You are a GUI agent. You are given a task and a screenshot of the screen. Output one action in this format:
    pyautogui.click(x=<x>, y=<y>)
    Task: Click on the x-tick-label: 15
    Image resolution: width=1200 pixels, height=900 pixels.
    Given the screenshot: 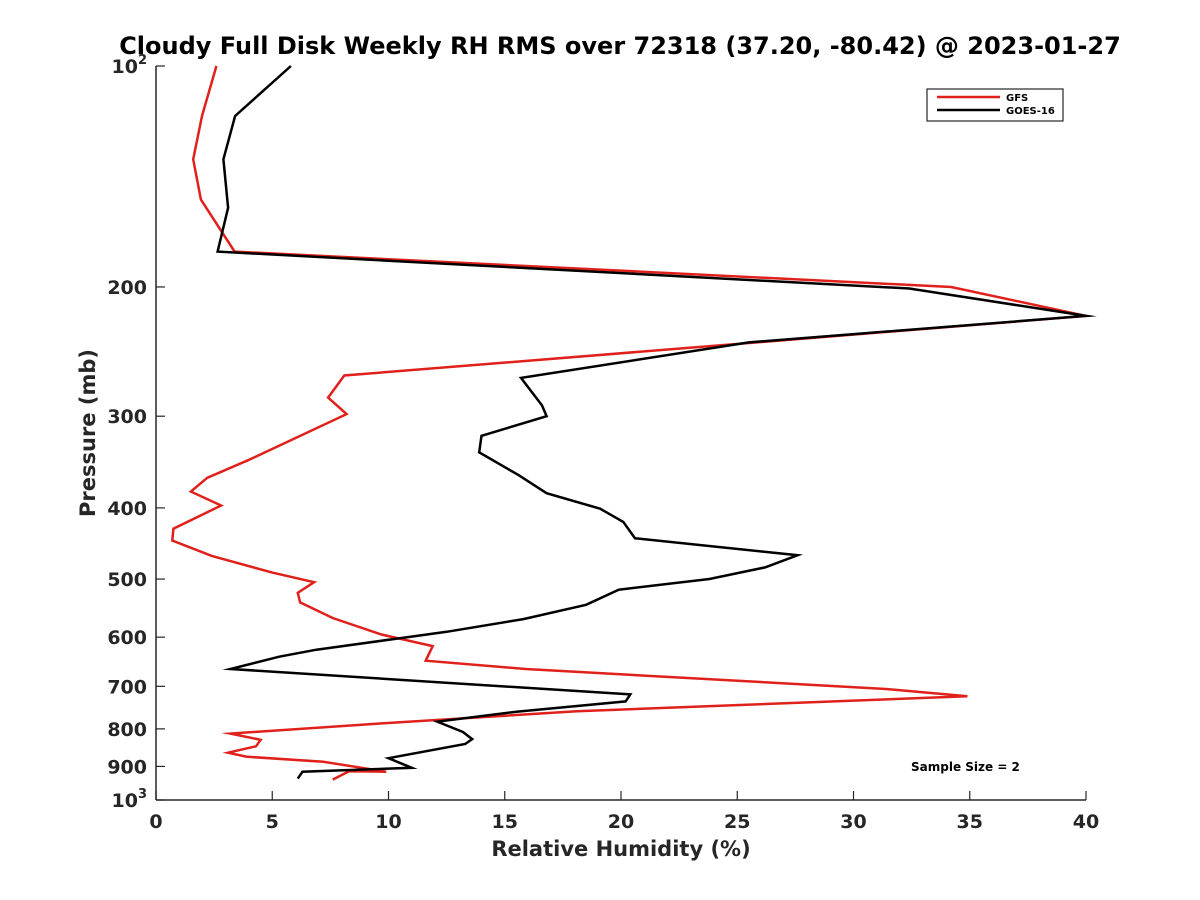 What is the action you would take?
    pyautogui.click(x=505, y=822)
    